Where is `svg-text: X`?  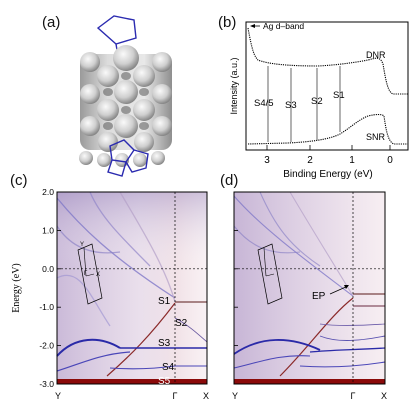
svg-text: X is located at coordinates (98, 275).